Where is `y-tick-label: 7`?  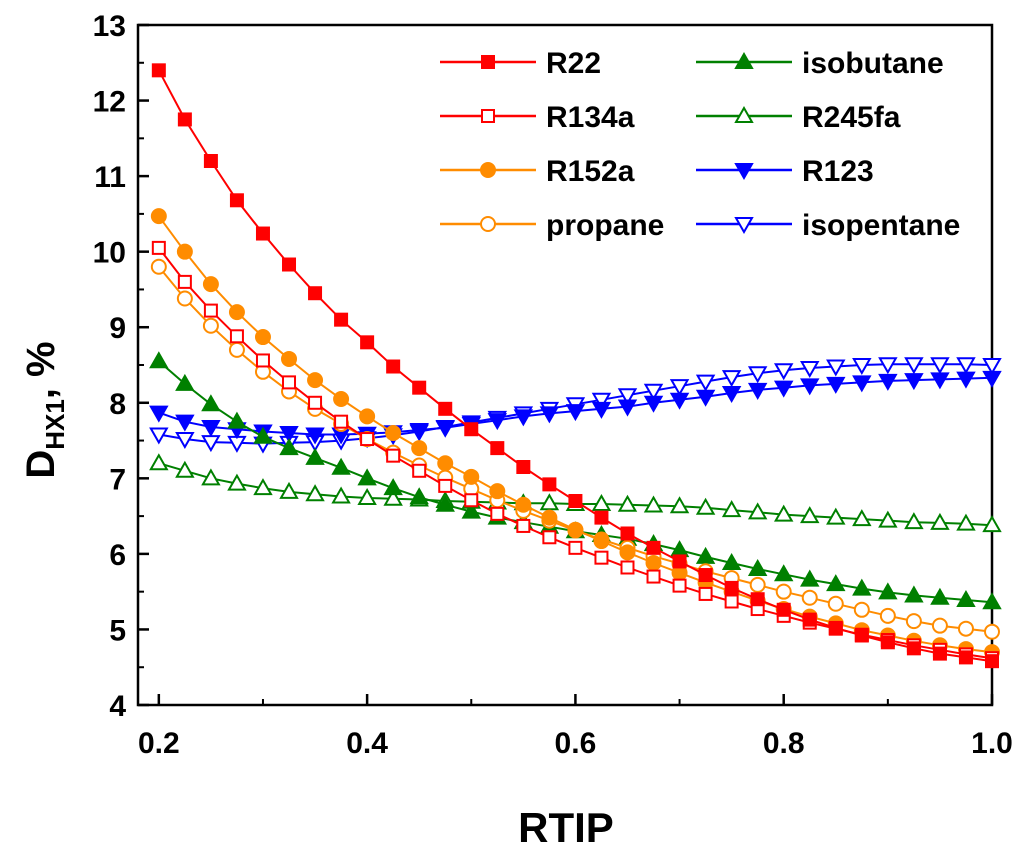
y-tick-label: 7 is located at coordinates (117, 479).